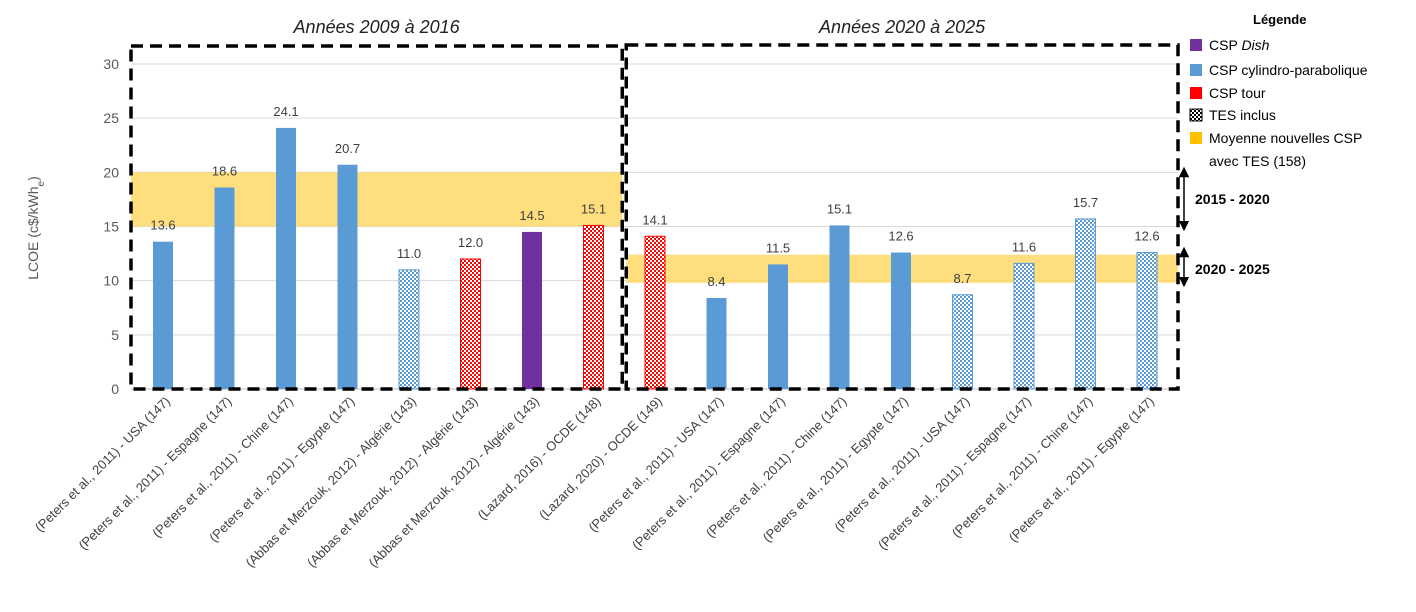  I want to click on panel-title-1: Années 2020 à 2025, so click(902, 27).